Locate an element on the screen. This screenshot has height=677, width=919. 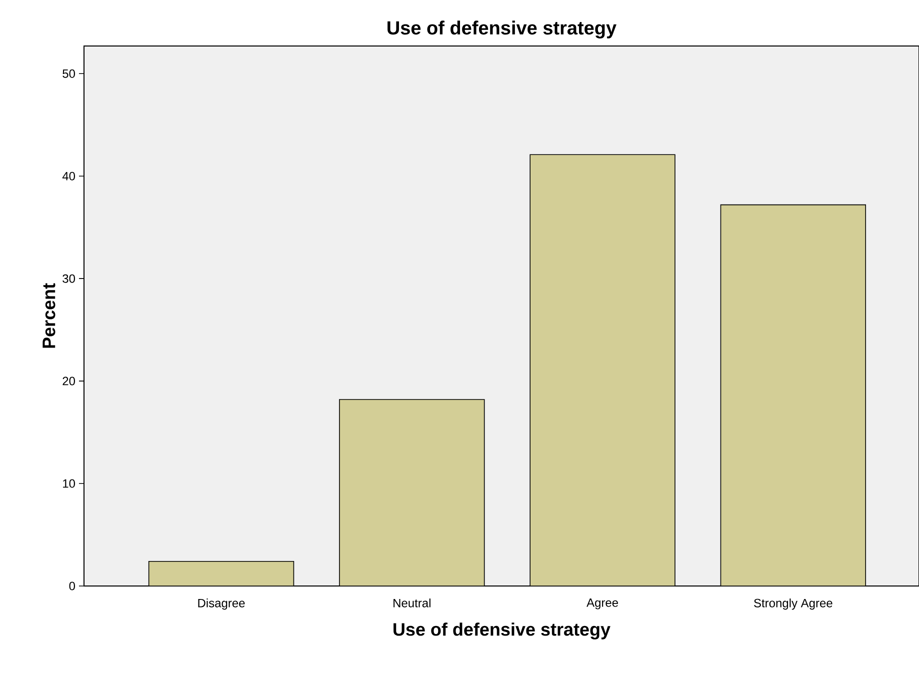
x-tick-label: Disagree is located at coordinates (221, 604).